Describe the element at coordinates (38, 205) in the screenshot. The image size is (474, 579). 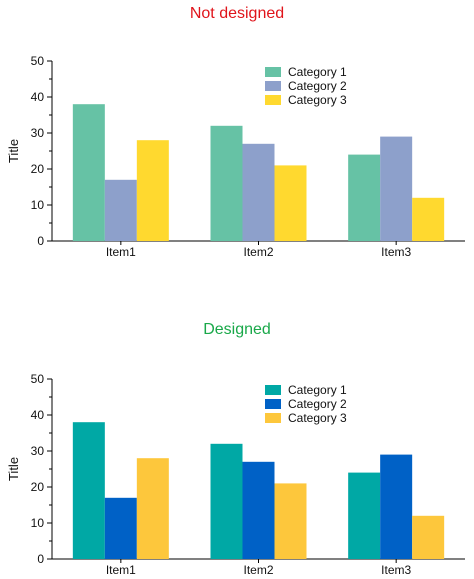
I see `c0-y-tick-label: 10` at that location.